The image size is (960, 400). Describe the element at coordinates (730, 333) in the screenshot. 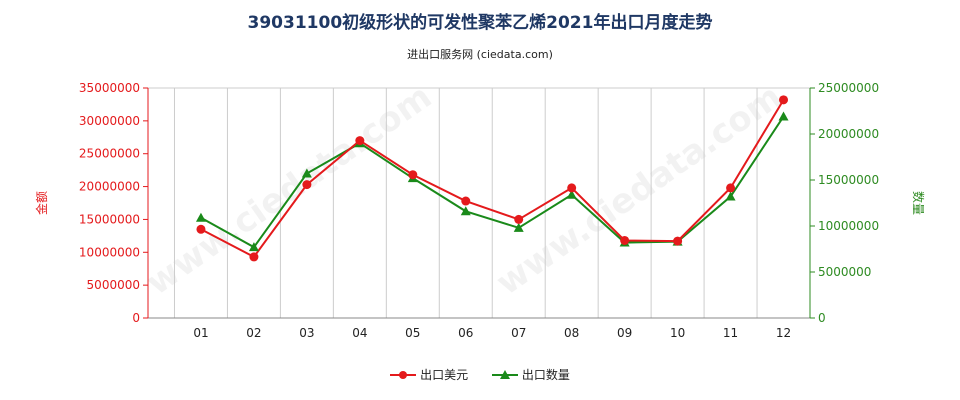

I see `x-tick-label: 11` at that location.